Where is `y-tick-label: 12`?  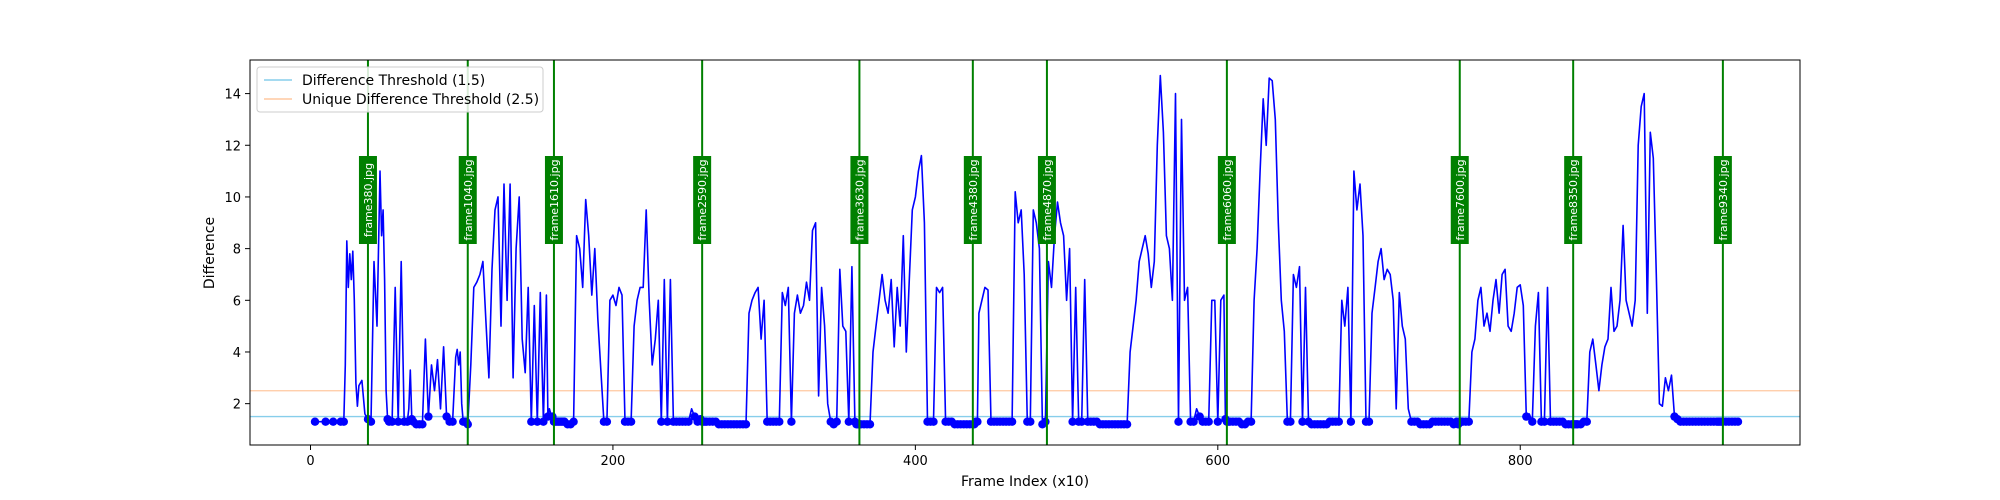
y-tick-label: 12 is located at coordinates (232, 146).